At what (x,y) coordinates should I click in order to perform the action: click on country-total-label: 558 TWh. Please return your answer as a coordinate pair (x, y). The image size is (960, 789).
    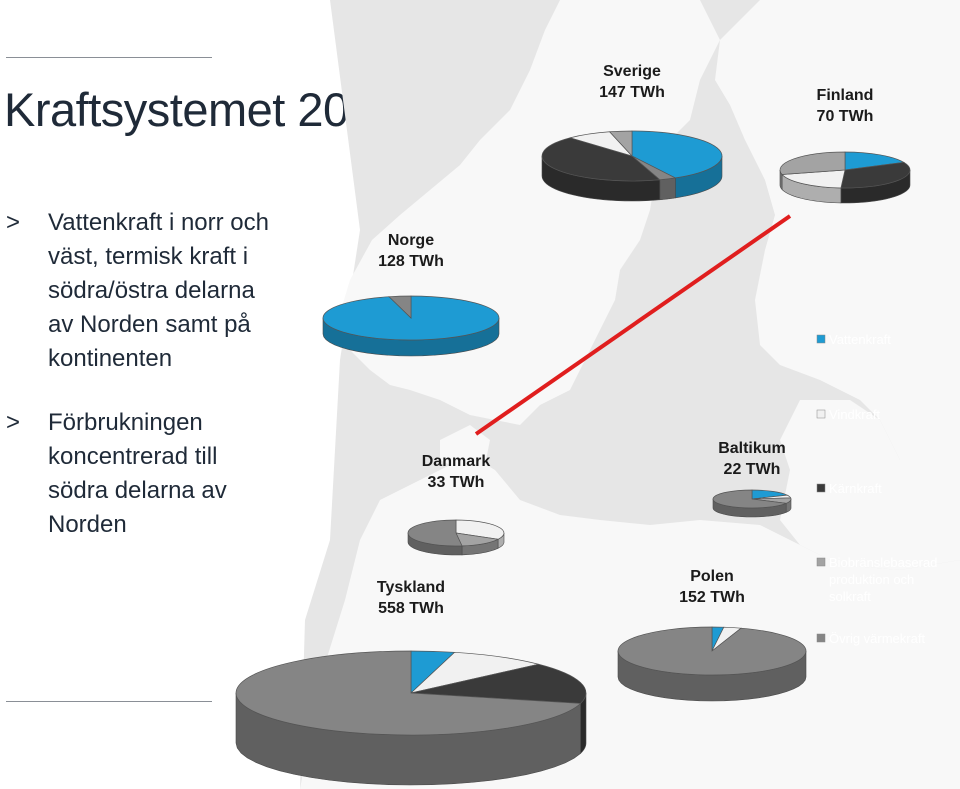
    Looking at the image, I should click on (411, 608).